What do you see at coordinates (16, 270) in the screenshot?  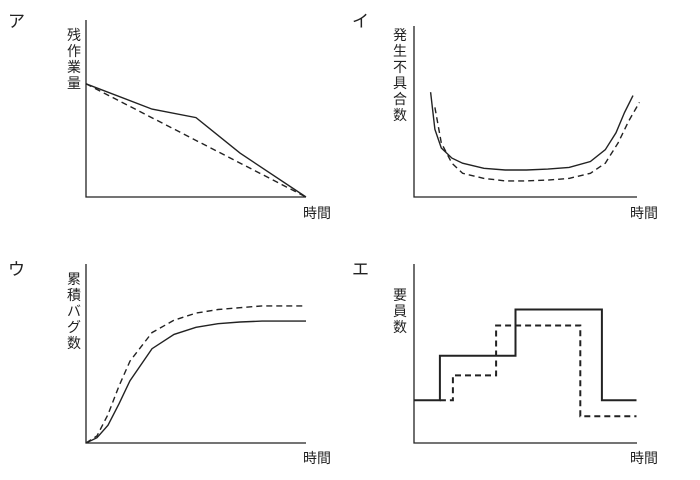 I see `panel-letter: ウ` at bounding box center [16, 270].